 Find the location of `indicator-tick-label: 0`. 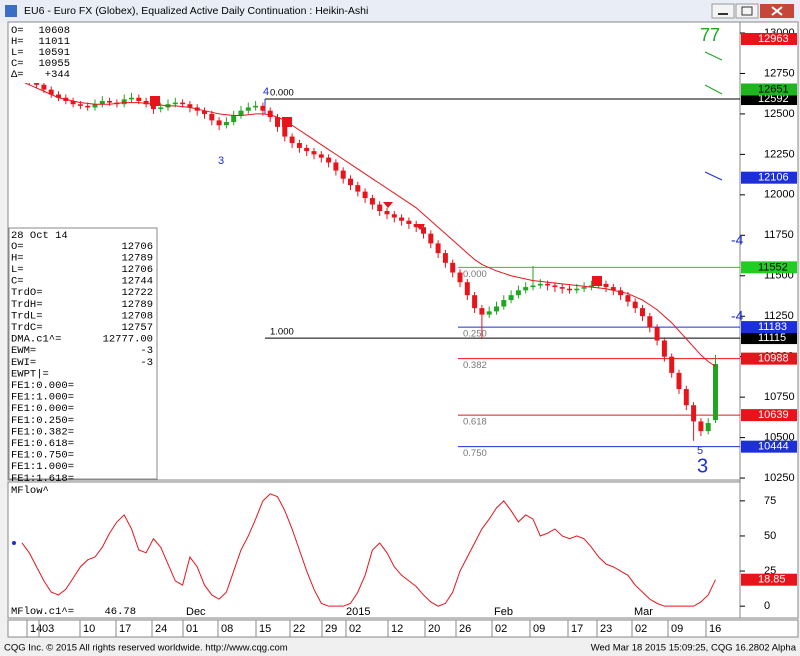

indicator-tick-label: 0 is located at coordinates (767, 606).